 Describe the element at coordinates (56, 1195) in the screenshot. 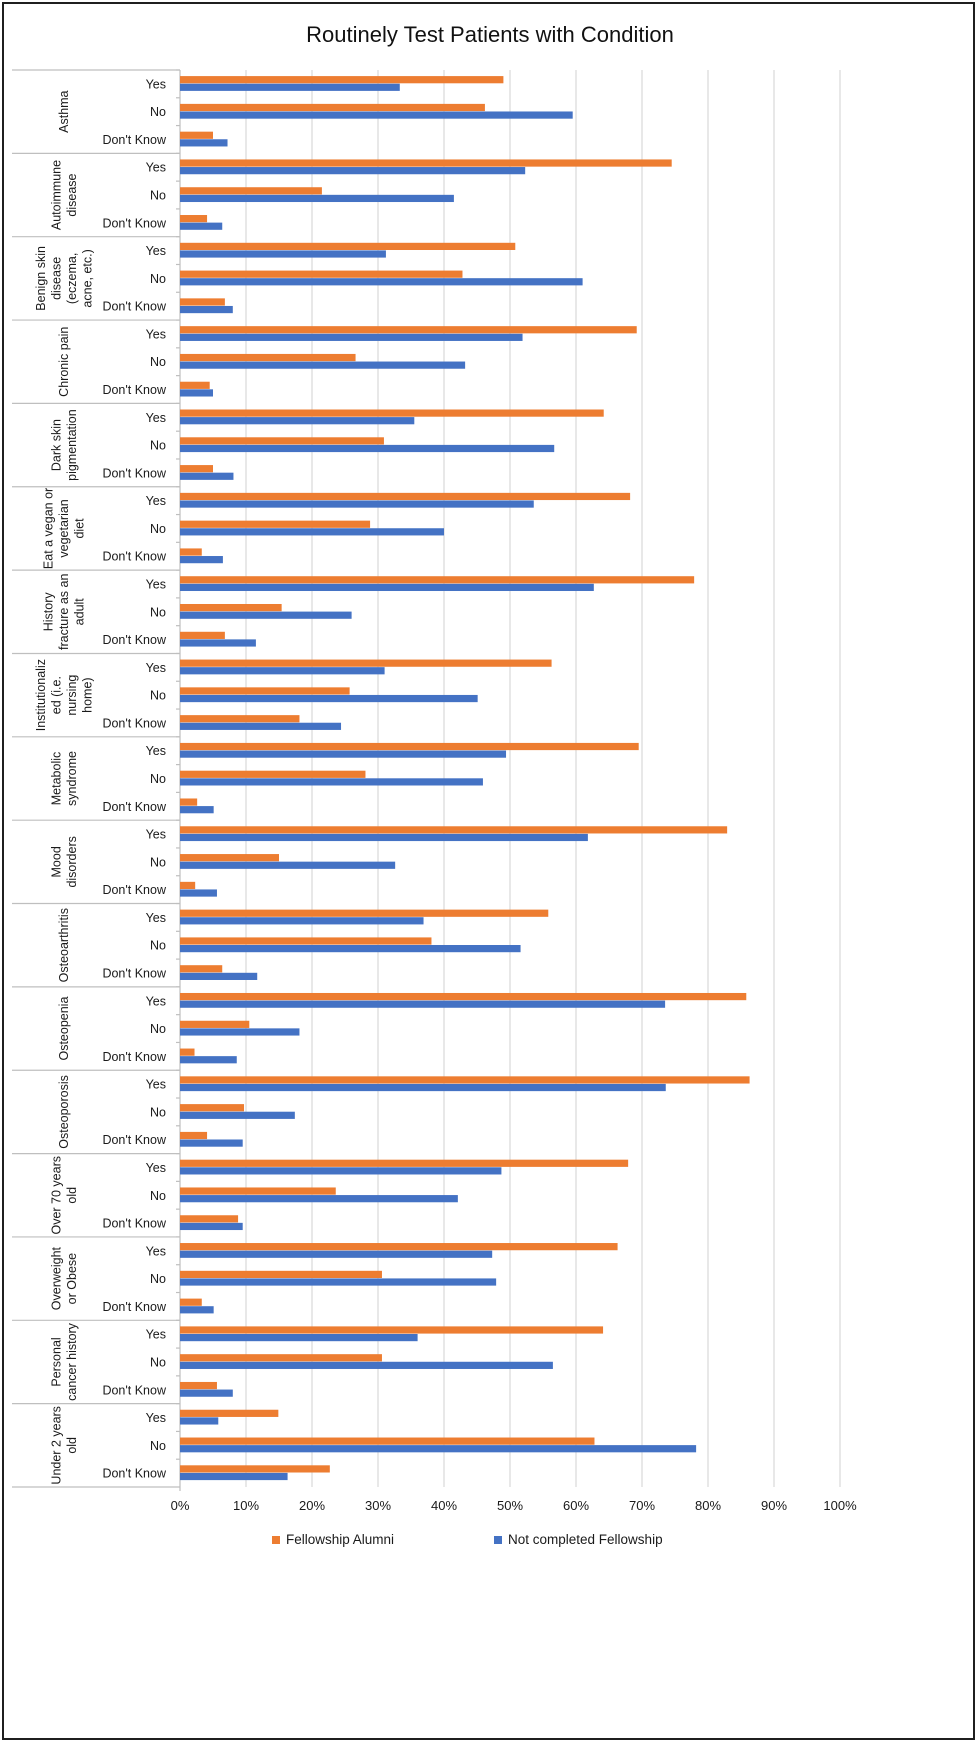

I see `group-label-line: Over 70 years` at that location.